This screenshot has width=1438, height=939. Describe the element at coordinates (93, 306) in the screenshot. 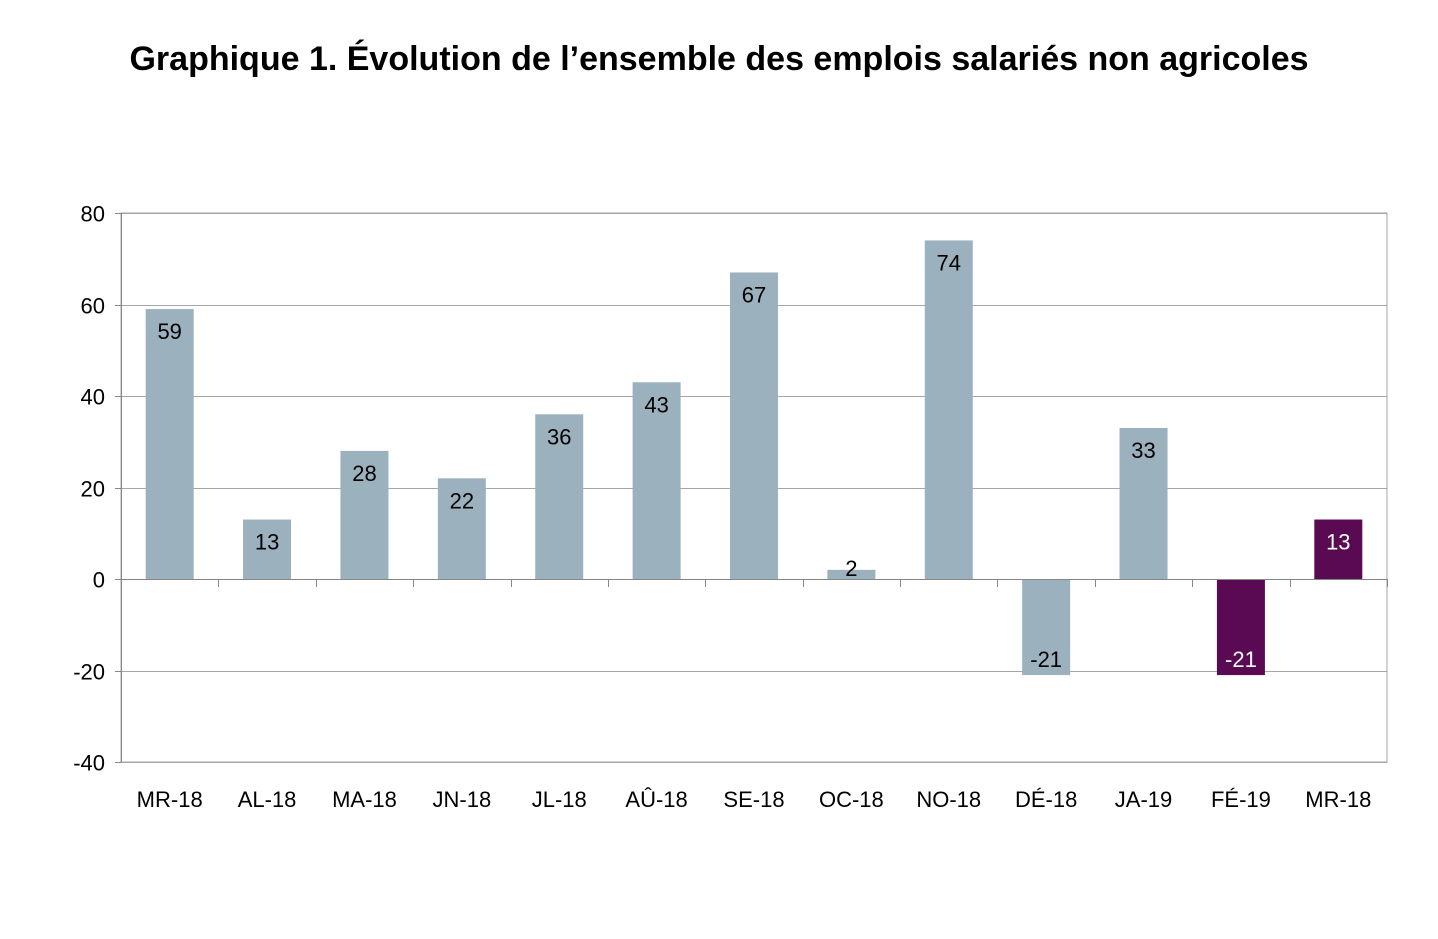

I see `y-tick-label: 60` at that location.